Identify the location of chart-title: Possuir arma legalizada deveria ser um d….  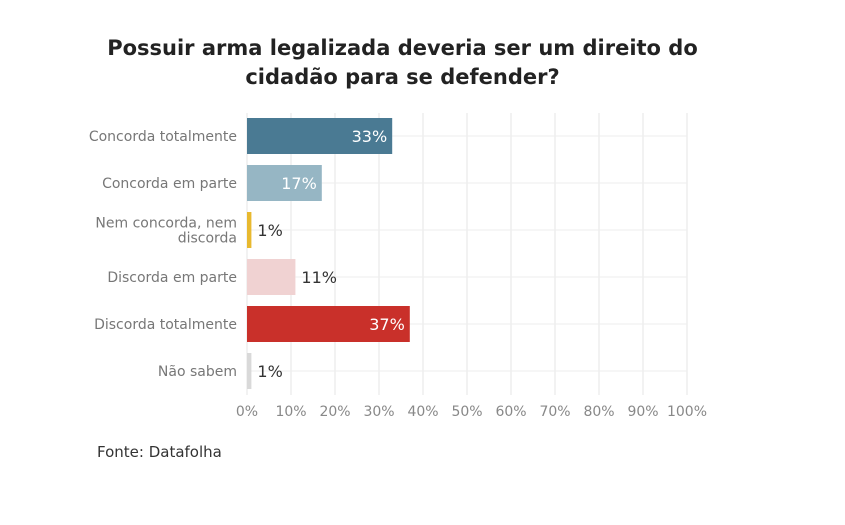
(402, 63).